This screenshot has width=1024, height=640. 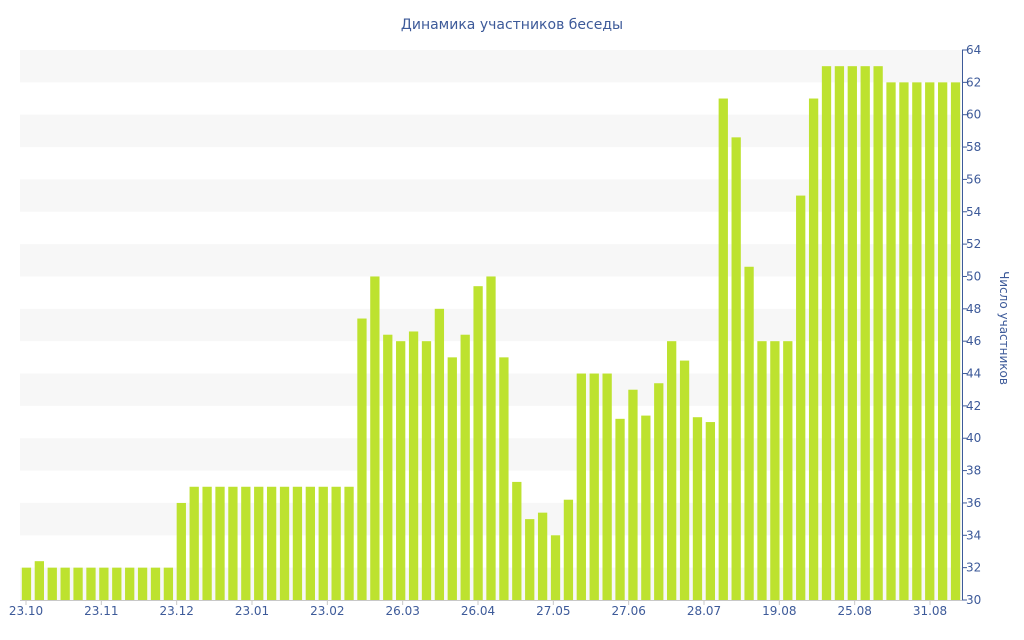 I want to click on y-tick-label: 32, so click(x=973, y=568).